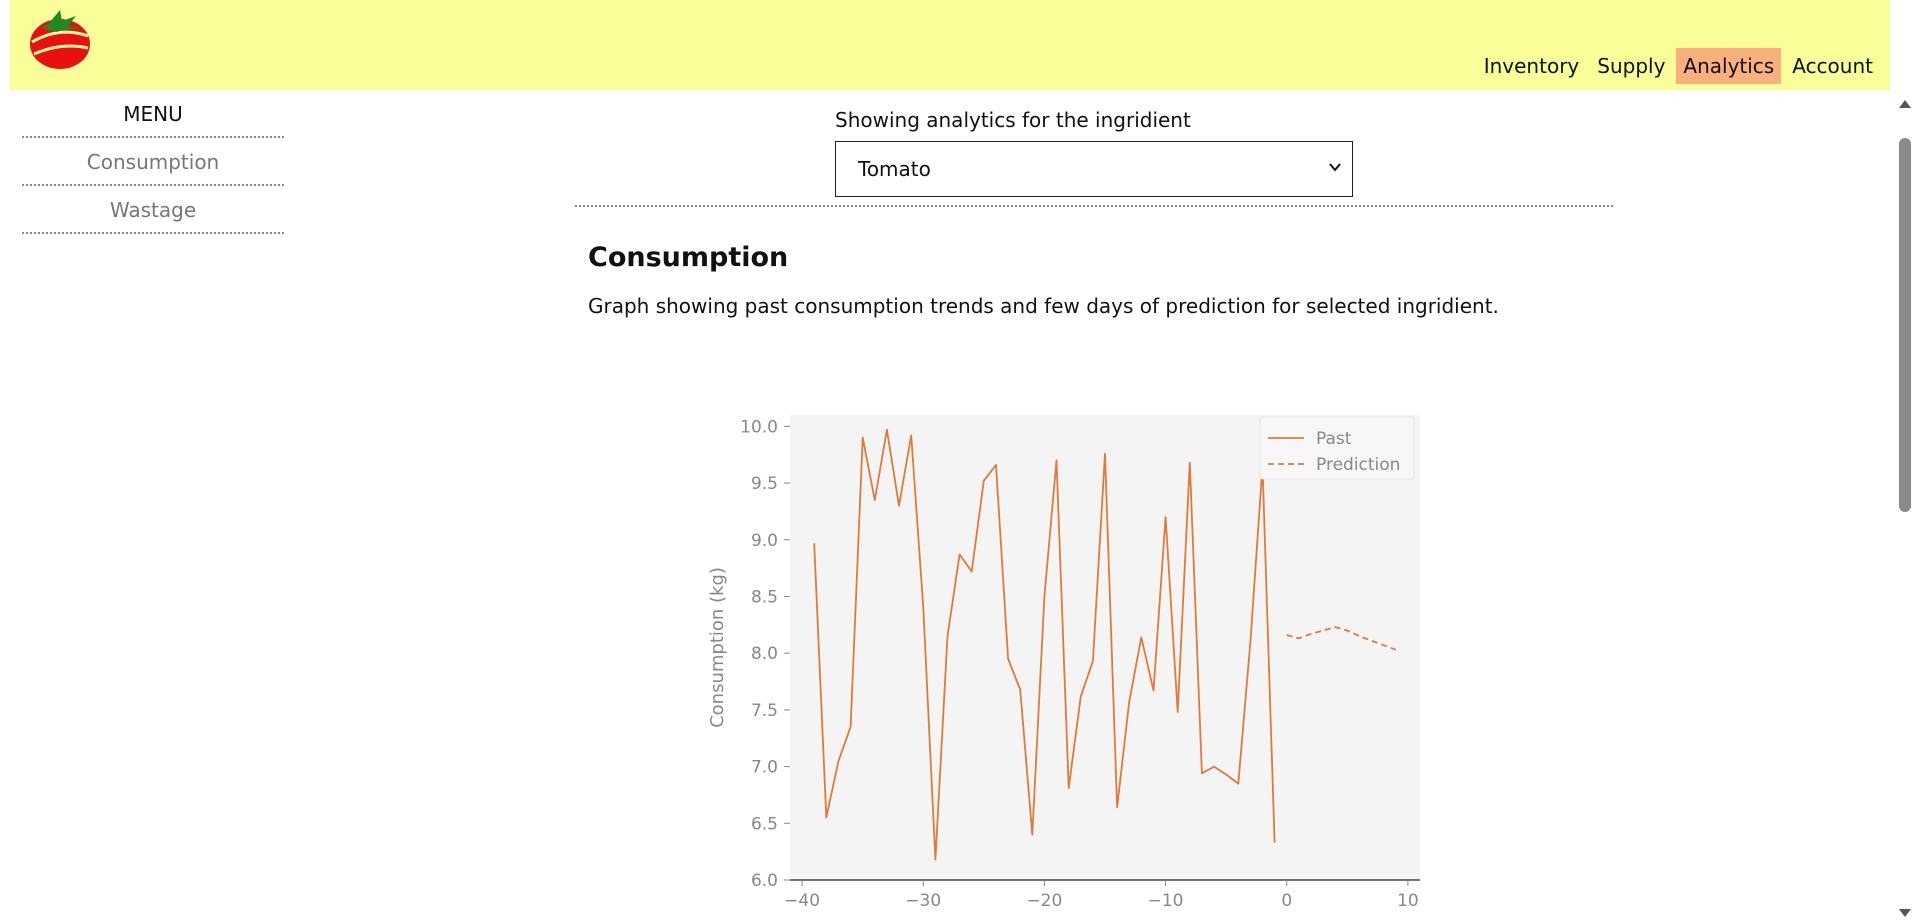 The width and height of the screenshot is (1916, 921). What do you see at coordinates (923, 901) in the screenshot?
I see `x-tick-label: −30` at bounding box center [923, 901].